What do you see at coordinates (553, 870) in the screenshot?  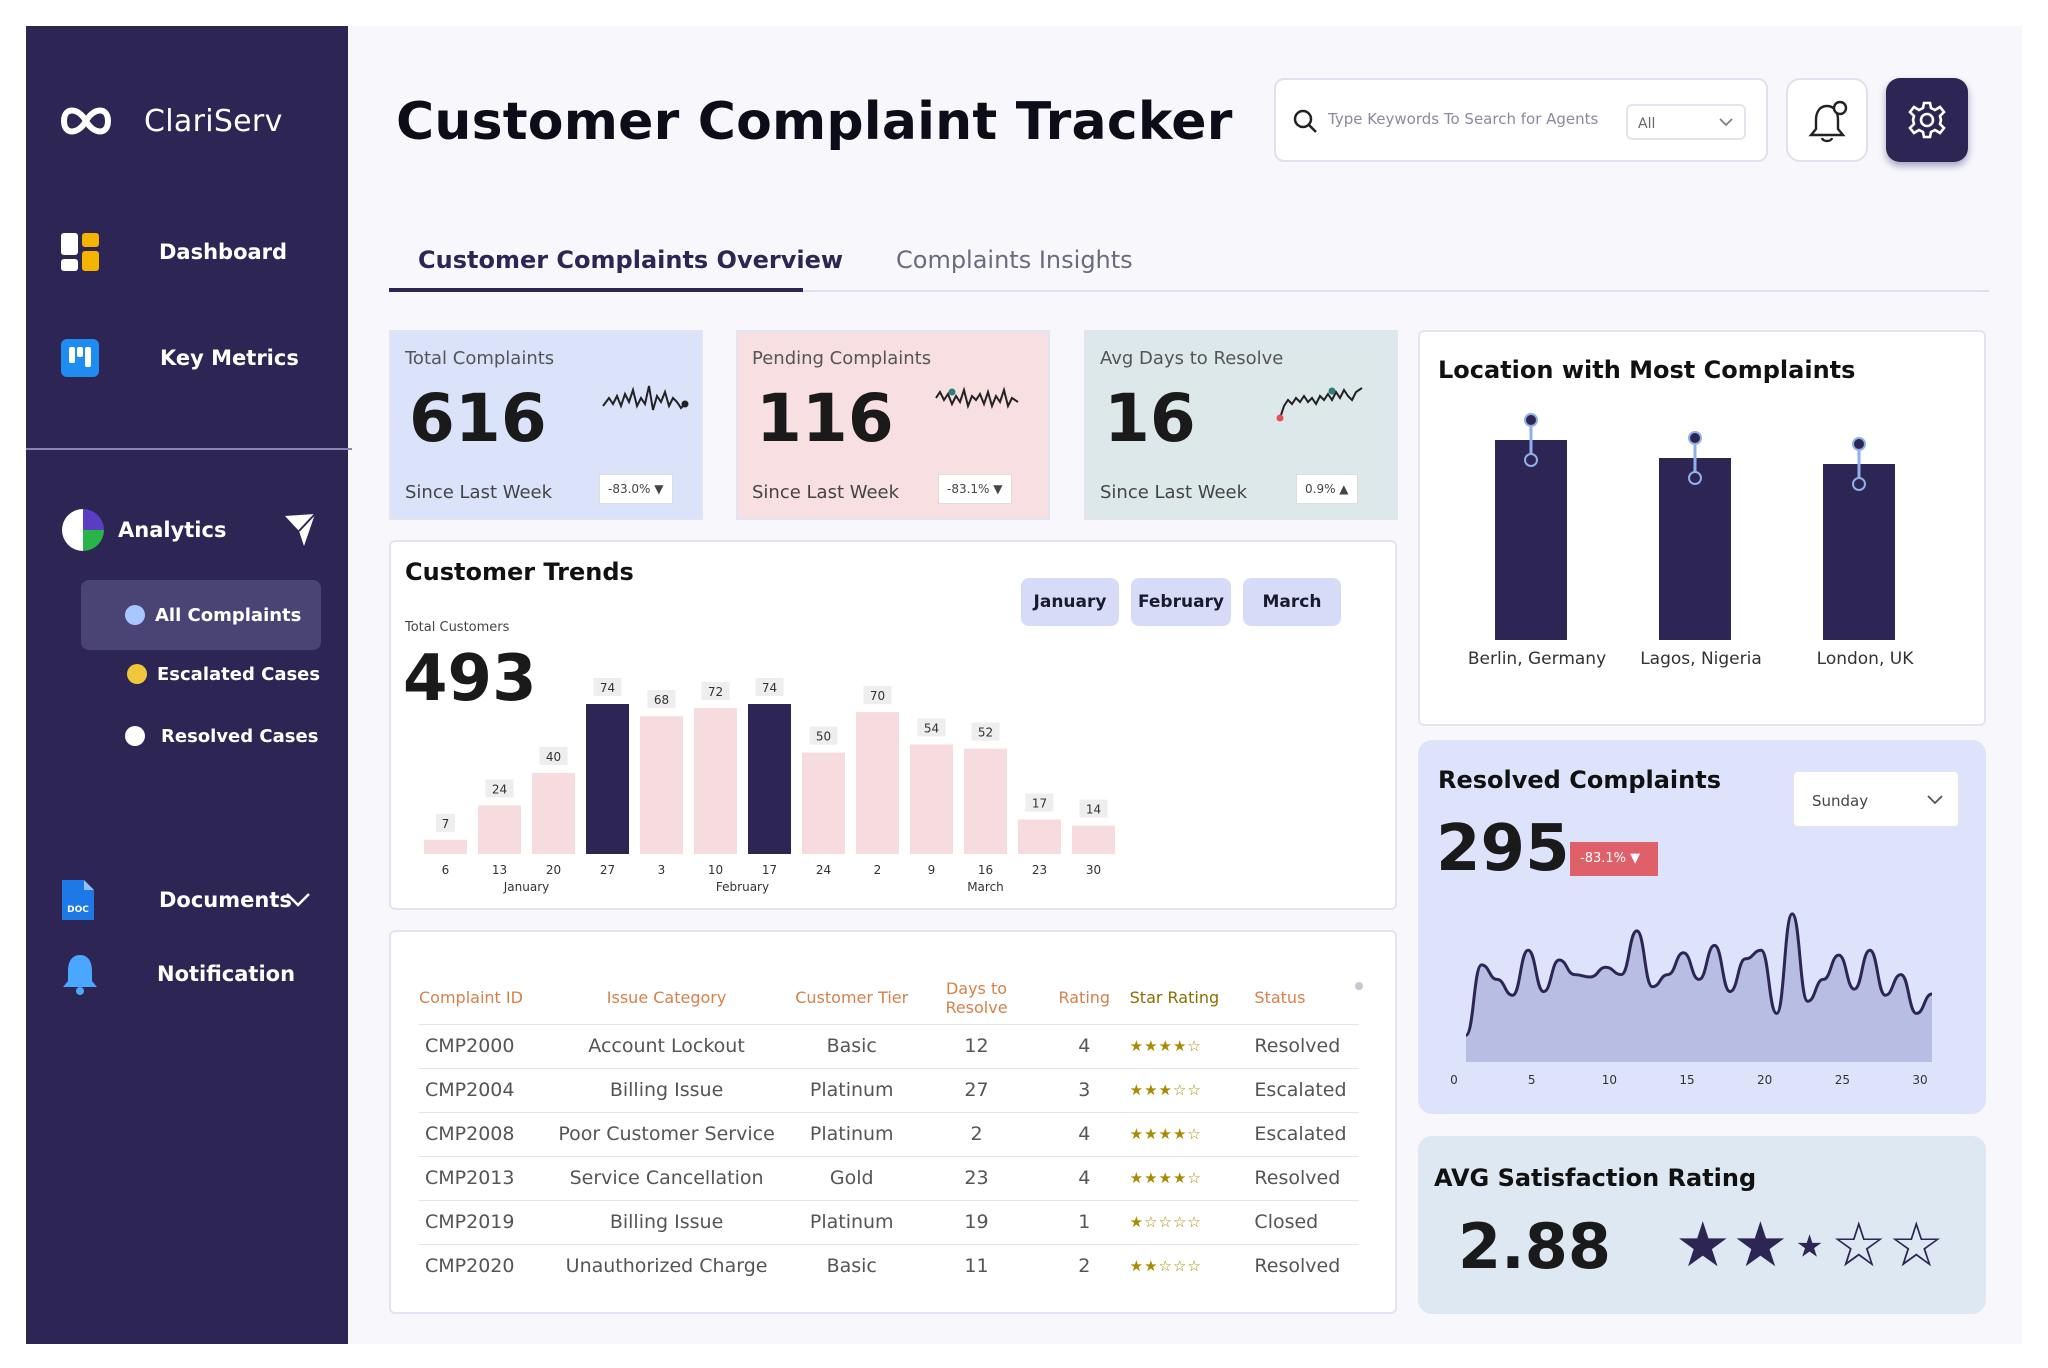 I see `trend-x-tick-label: 20` at bounding box center [553, 870].